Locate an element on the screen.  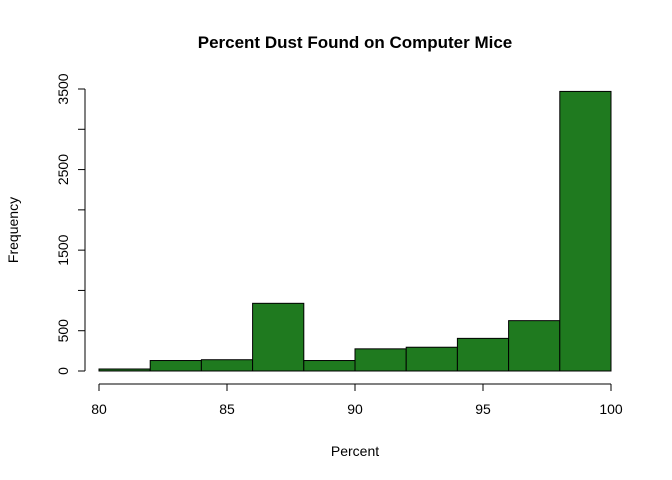
y-axis: 0 500 1500 2500 3500 is located at coordinates (70, 224).